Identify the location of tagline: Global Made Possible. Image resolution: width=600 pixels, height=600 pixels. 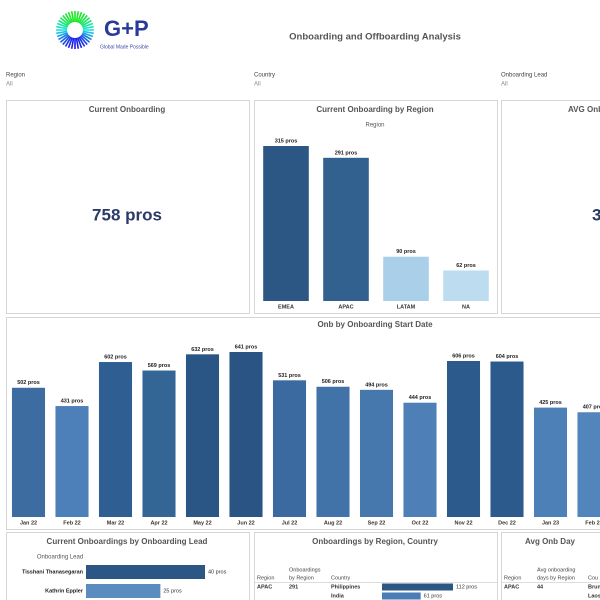
(124, 47).